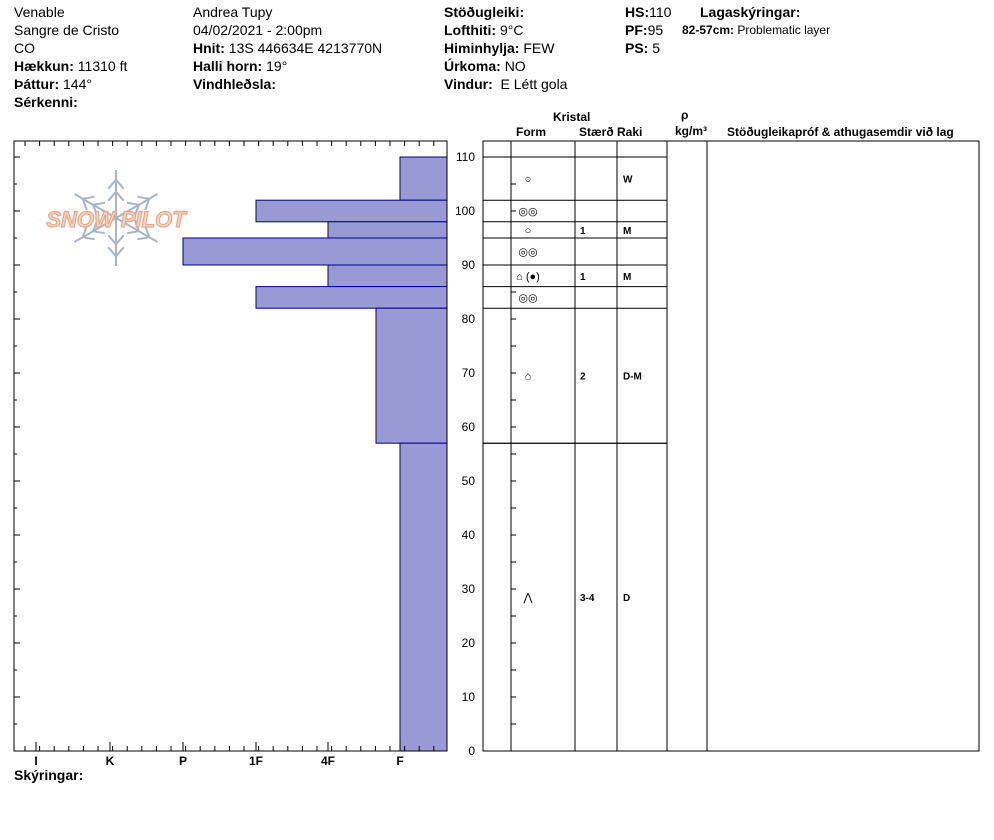 This screenshot has height=840, width=994. I want to click on hardness-label: K, so click(110, 761).